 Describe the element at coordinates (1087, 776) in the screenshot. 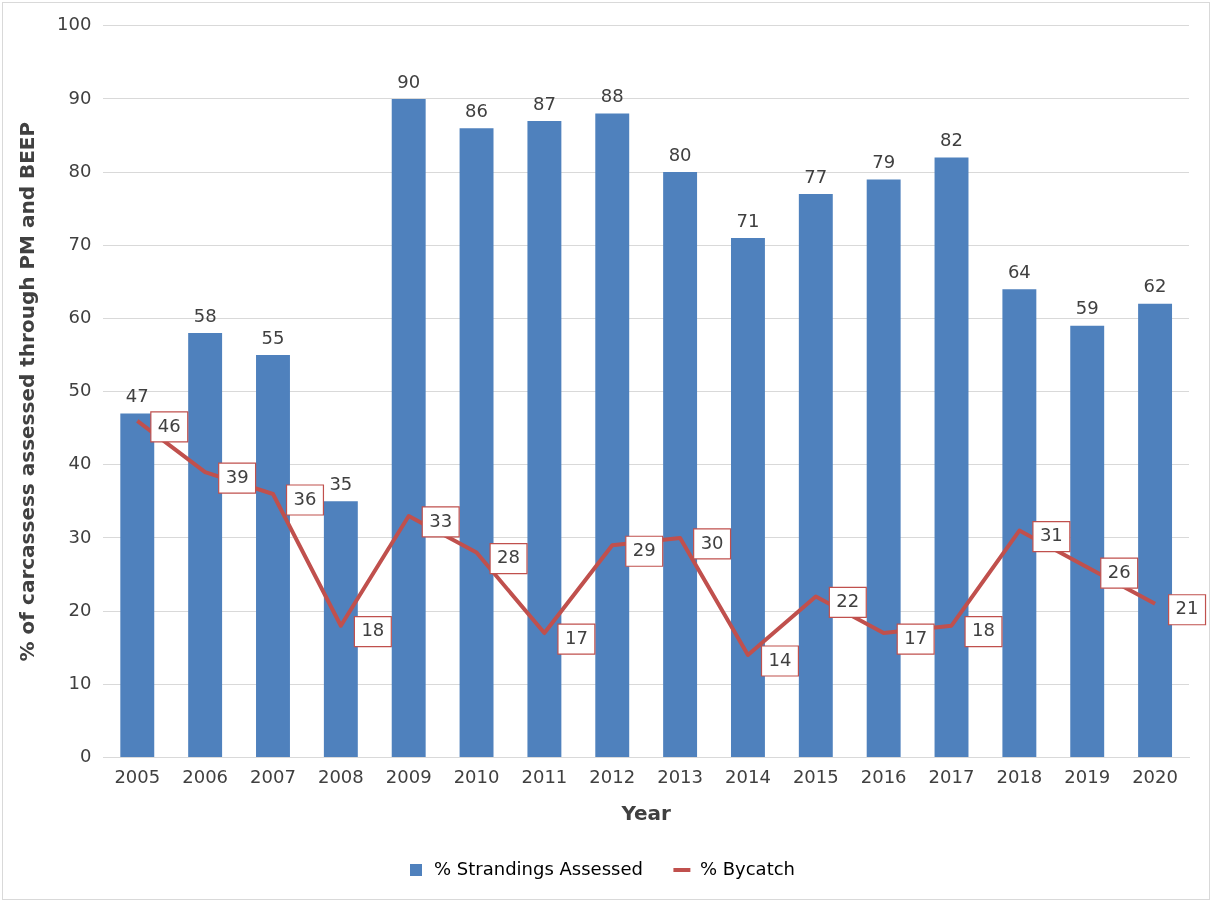

I see `x-tick-label: 2019` at that location.